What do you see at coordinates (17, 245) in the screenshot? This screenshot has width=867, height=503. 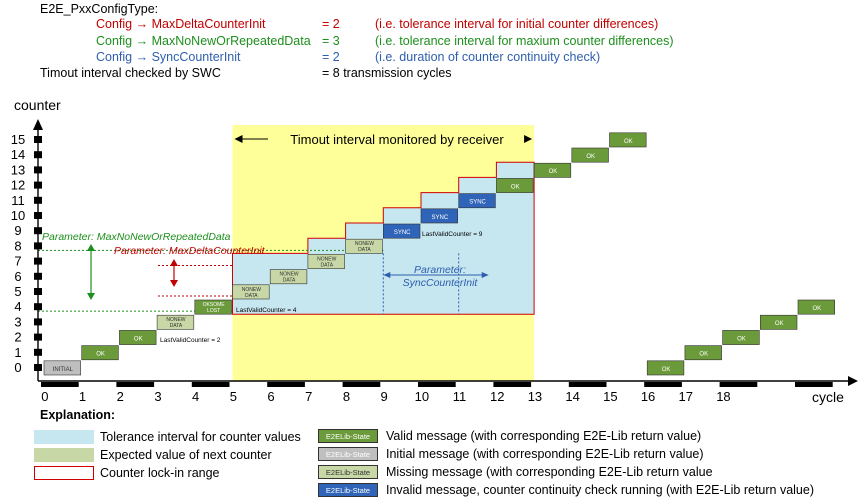 I see `y-tick-label: 8` at bounding box center [17, 245].